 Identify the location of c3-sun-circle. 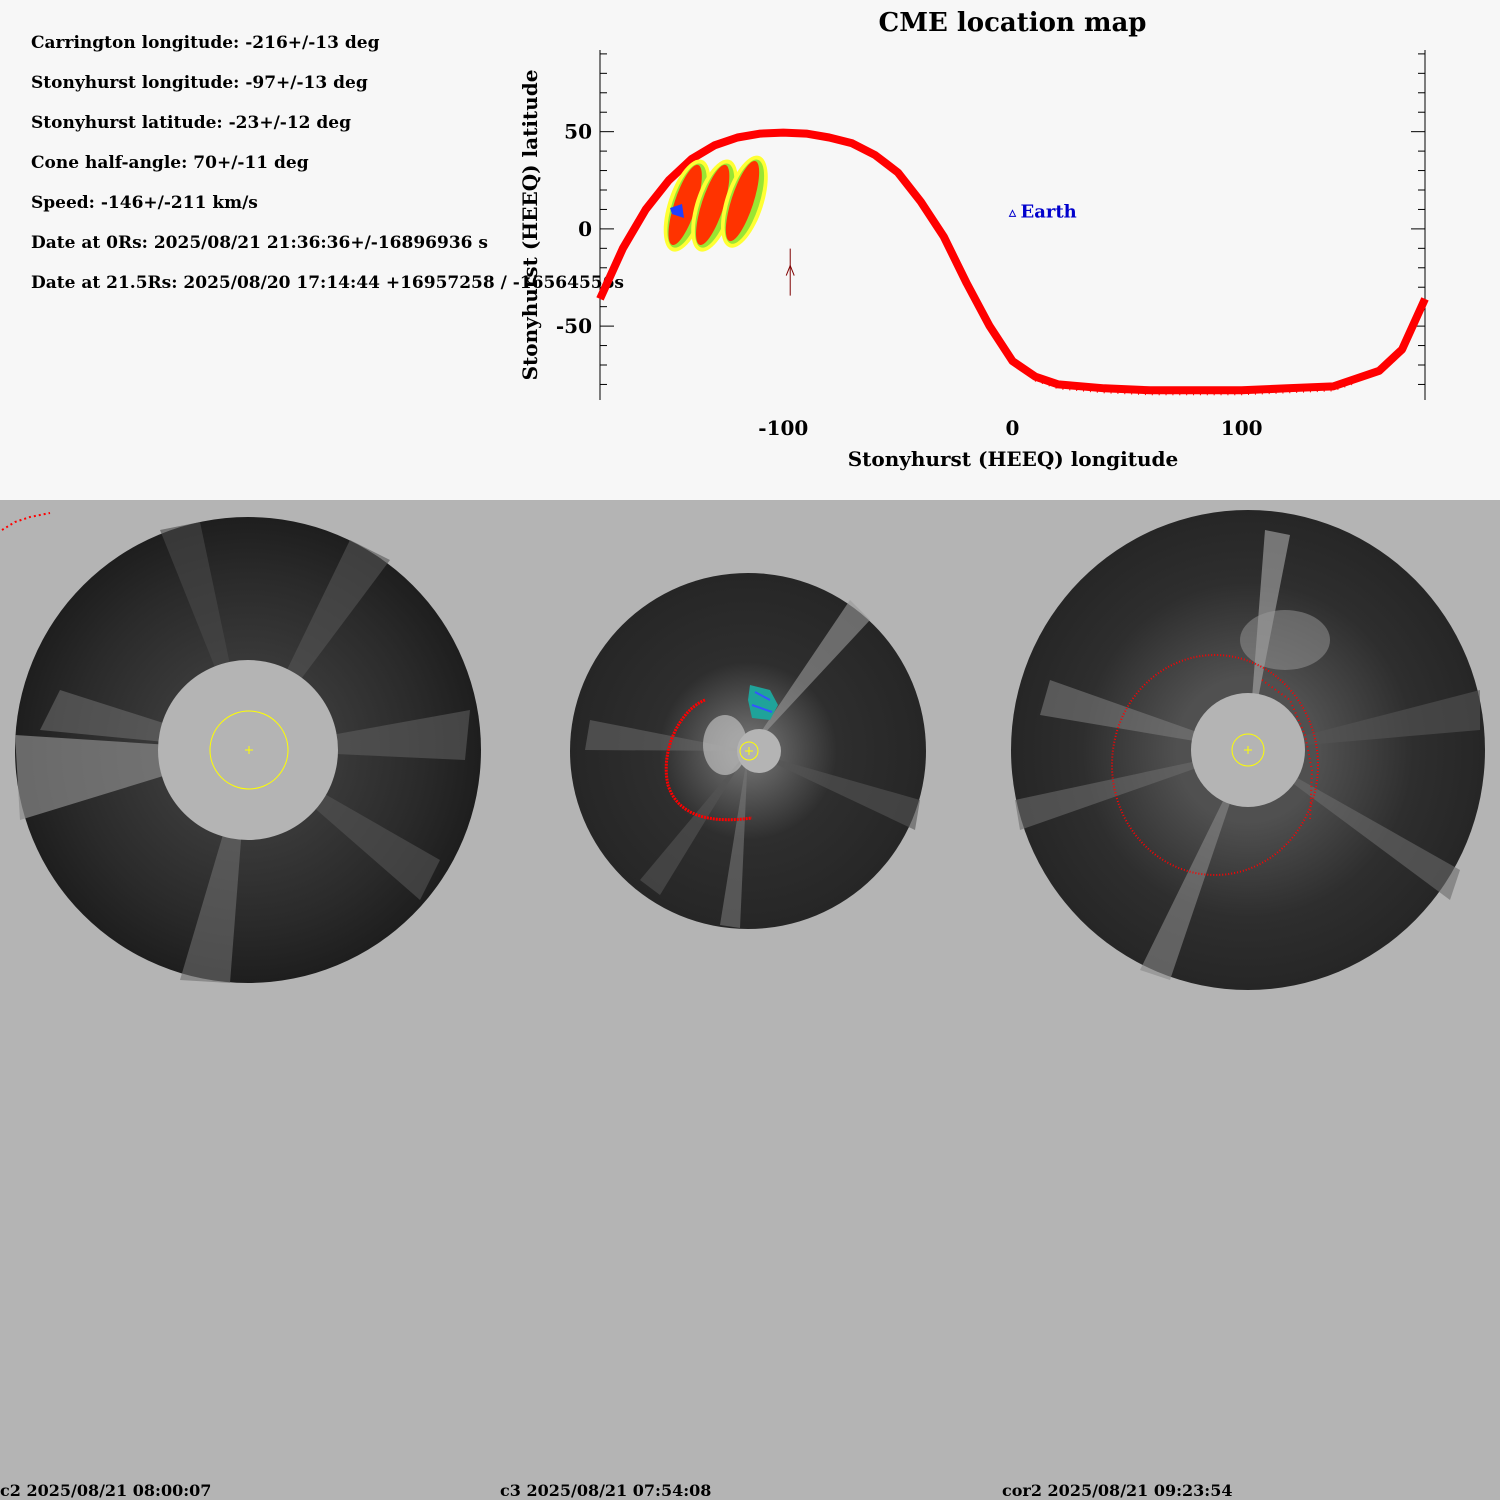
(749, 751).